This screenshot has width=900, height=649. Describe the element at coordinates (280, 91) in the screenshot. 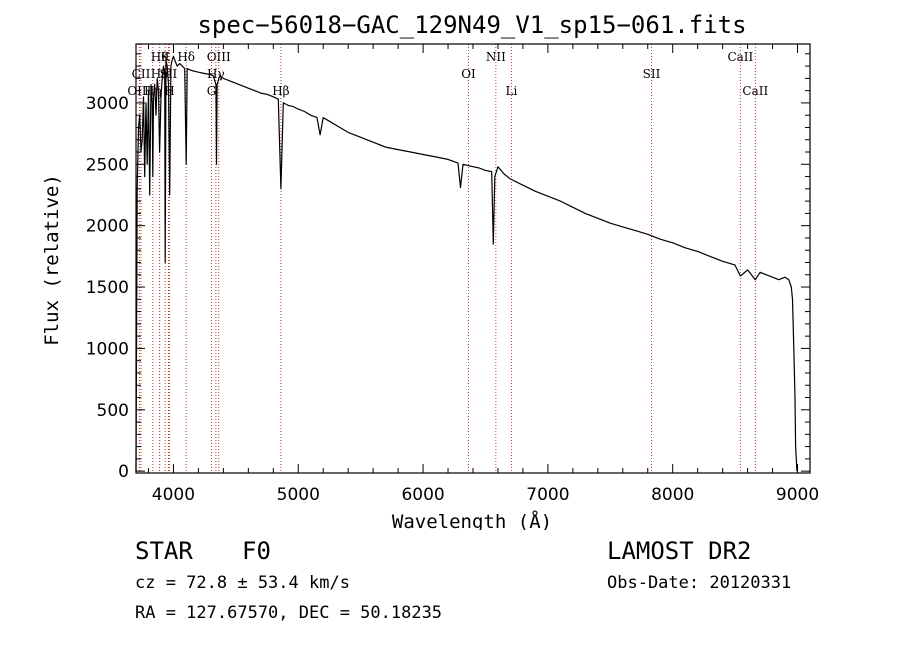

I see `spectral-line-label: Hβ` at that location.